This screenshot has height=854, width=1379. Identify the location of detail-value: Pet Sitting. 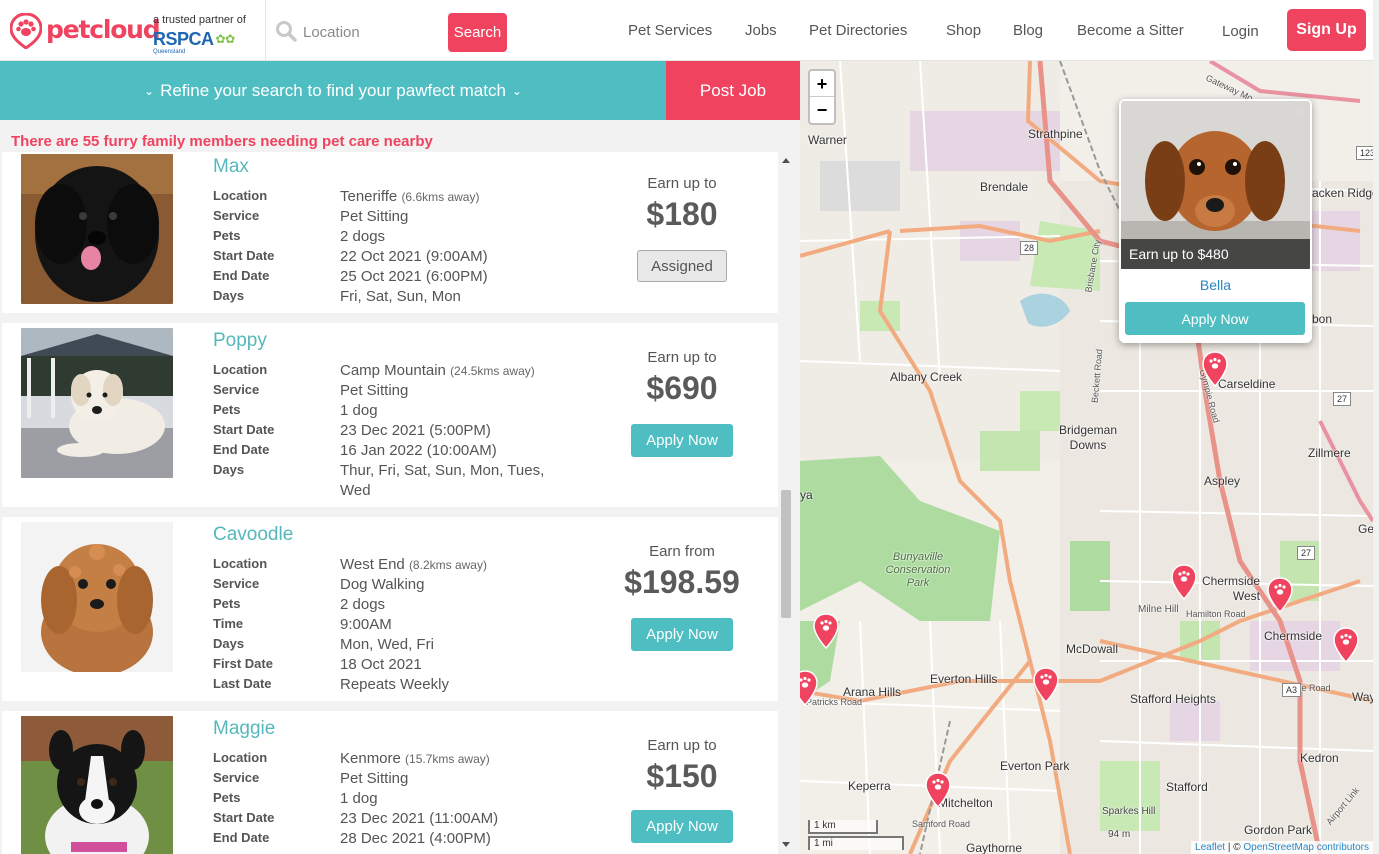
(374, 390).